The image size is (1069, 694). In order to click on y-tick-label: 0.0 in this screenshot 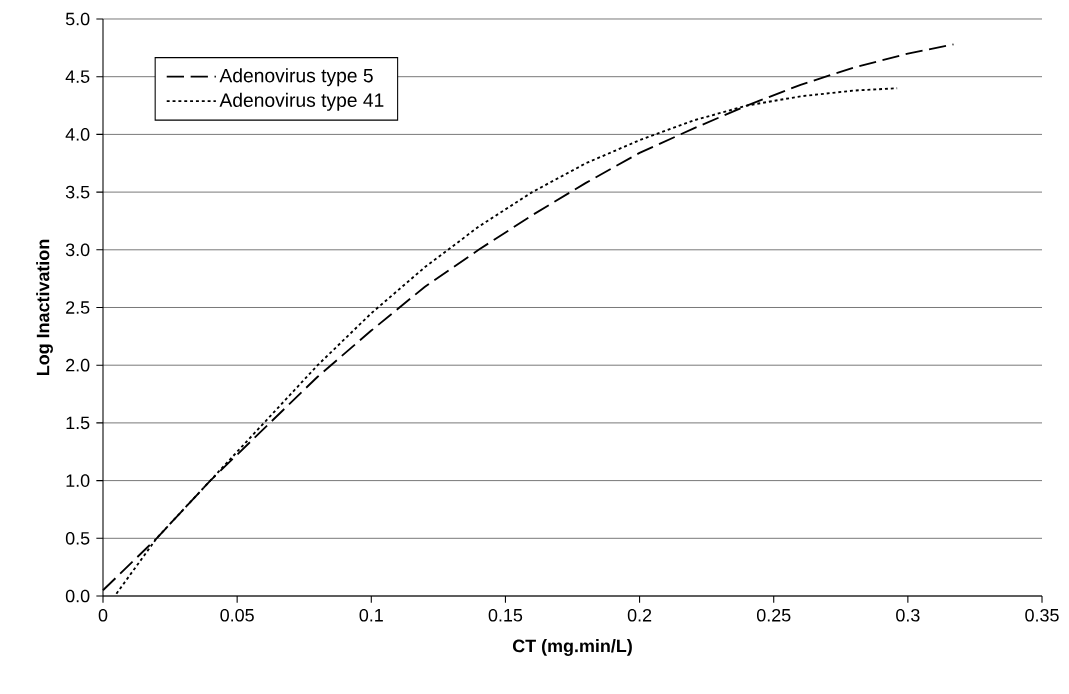, I will do `click(77, 596)`.